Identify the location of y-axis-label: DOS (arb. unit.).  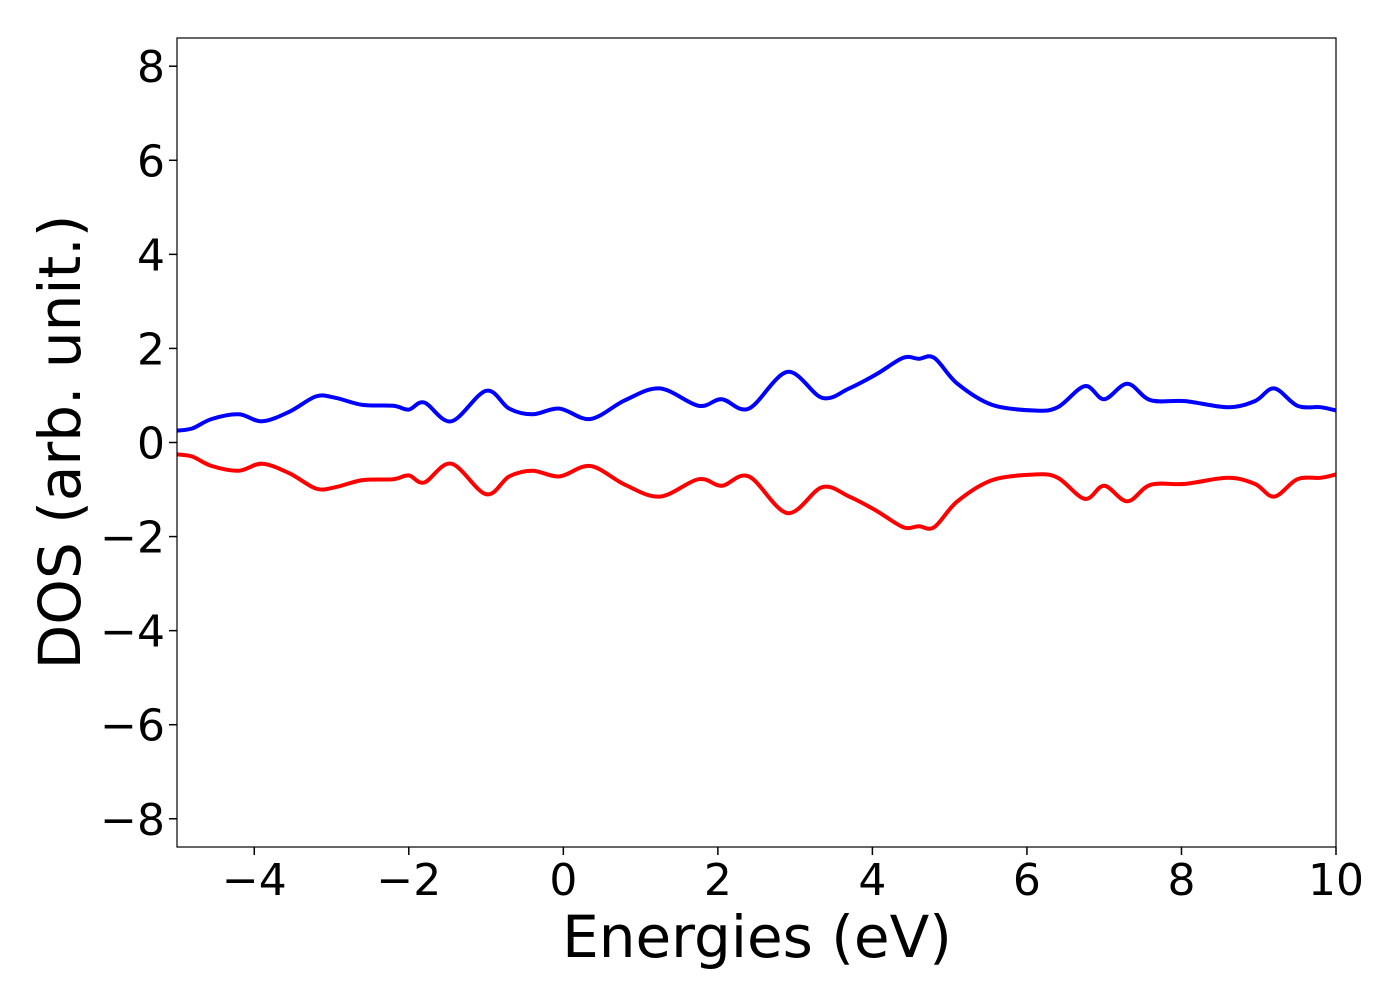
(60, 442).